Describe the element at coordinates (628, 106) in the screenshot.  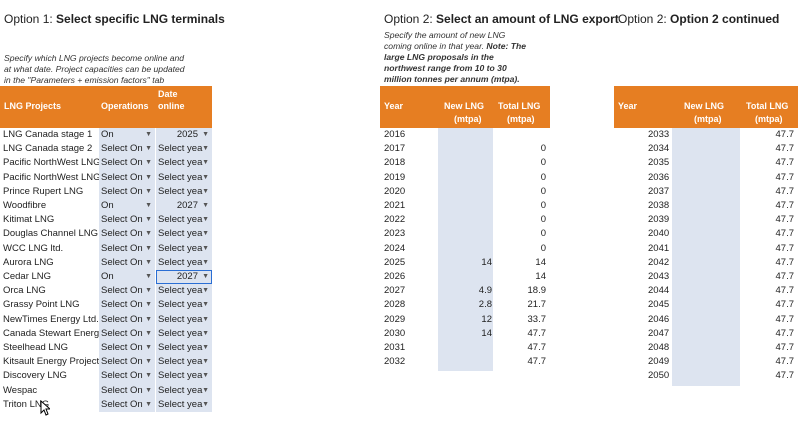
I see `col-header-year-2: Year` at that location.